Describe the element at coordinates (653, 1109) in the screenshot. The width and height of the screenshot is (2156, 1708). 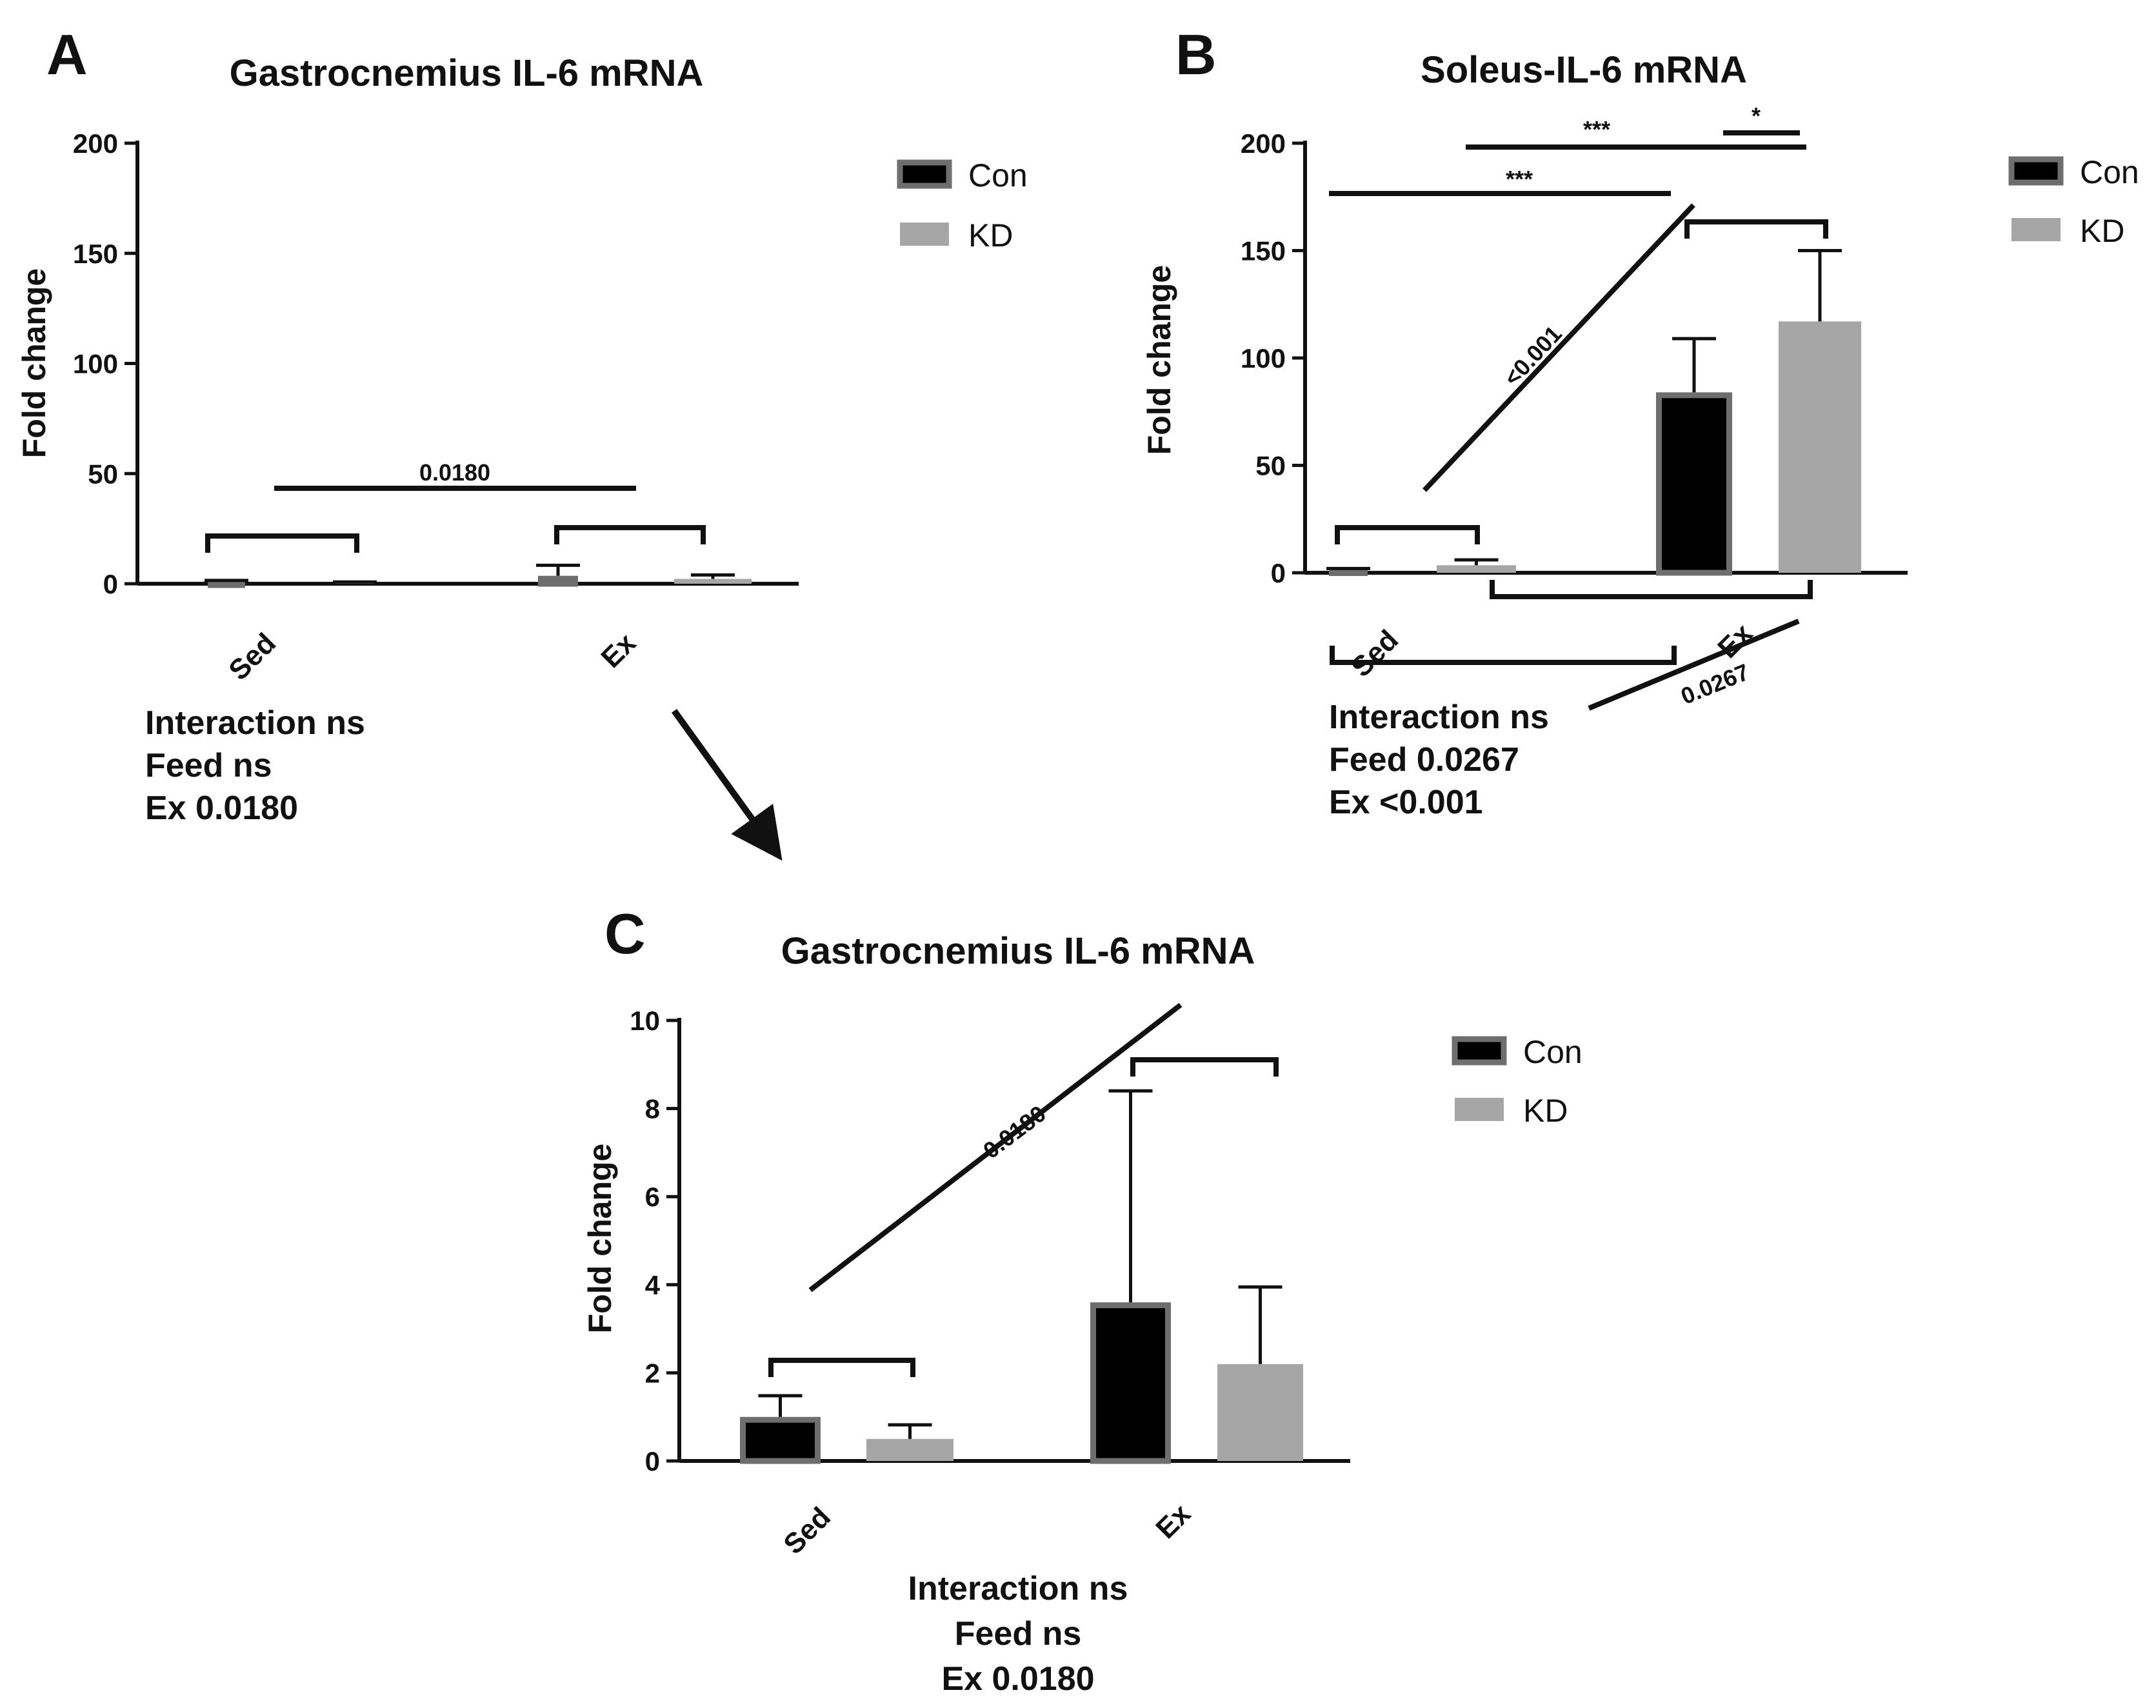
I see `y-tick-label: 8` at that location.